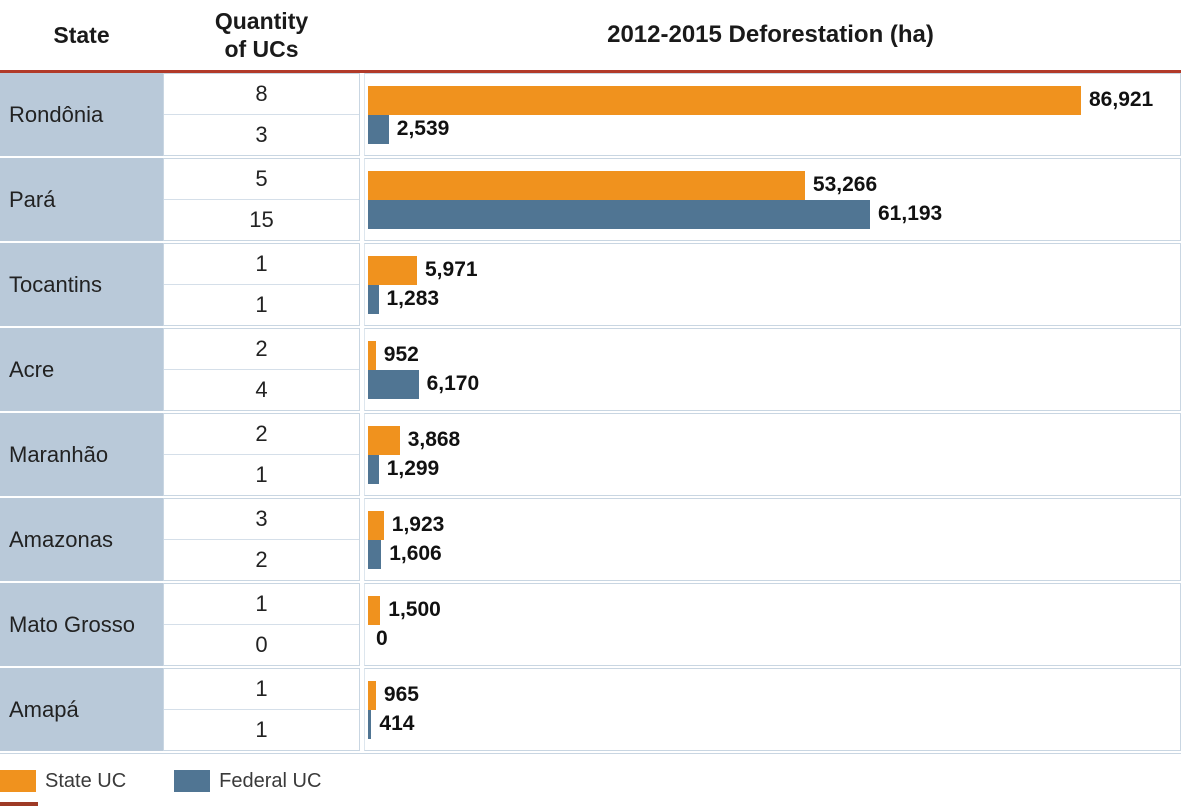 Image resolution: width=1181 pixels, height=808 pixels. Describe the element at coordinates (774, 695) in the screenshot. I see `state-uc-bar-row: 965` at that location.